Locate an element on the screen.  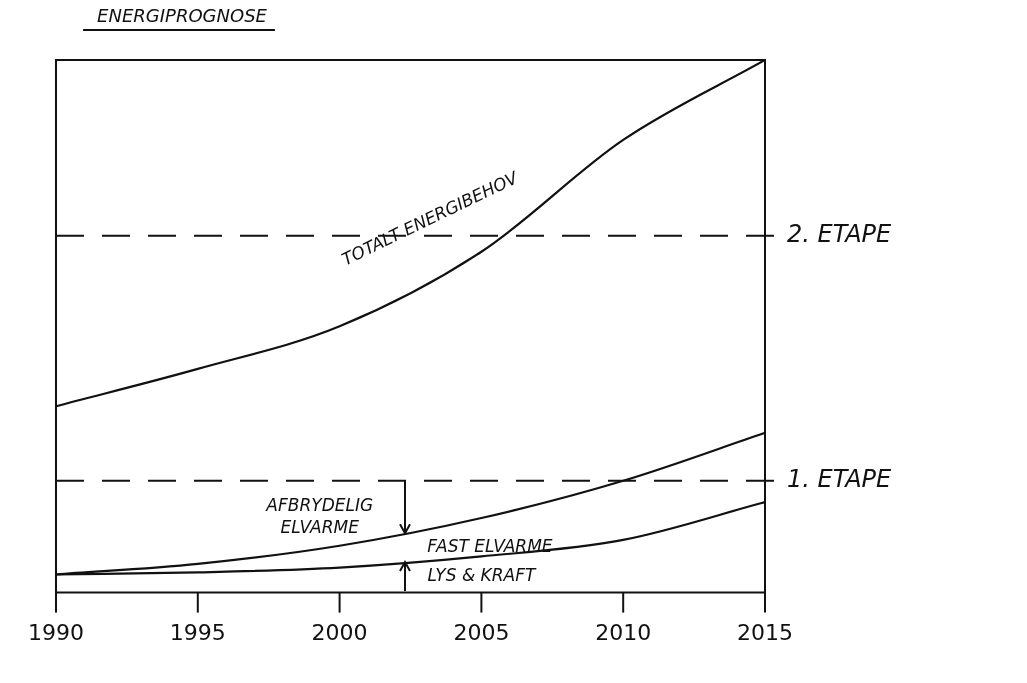
annotation: FAST ELVARME is located at coordinates (490, 545).